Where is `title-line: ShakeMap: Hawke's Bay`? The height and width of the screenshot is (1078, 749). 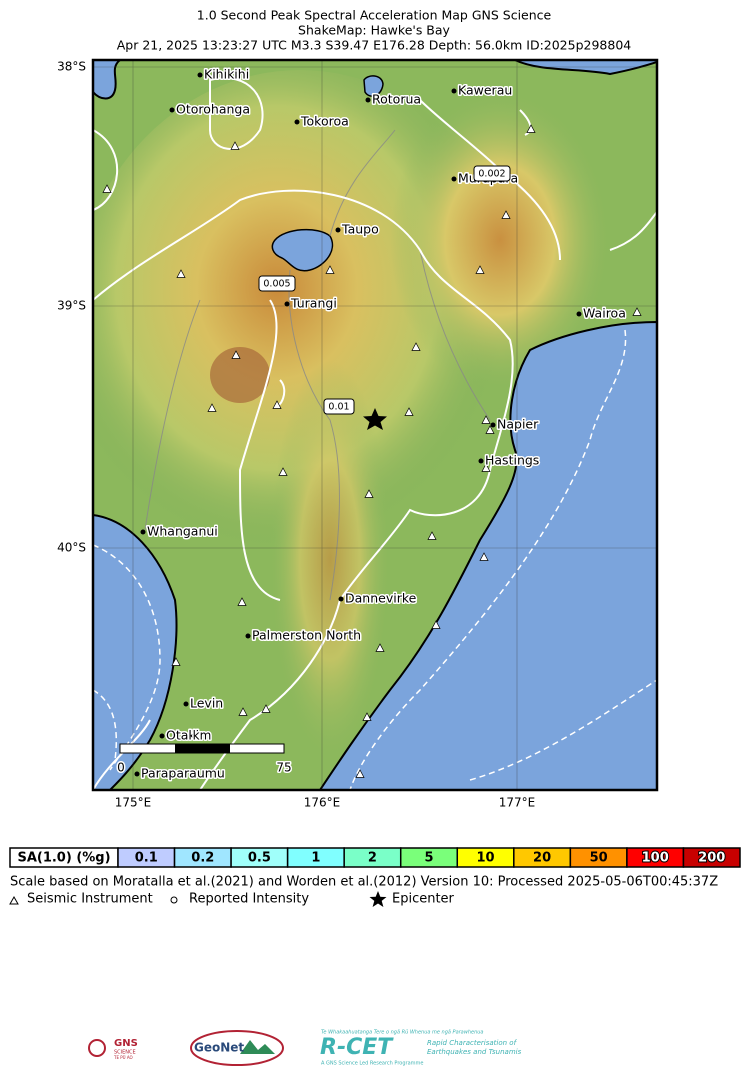 title-line: ShakeMap: Hawke's Bay is located at coordinates (374, 30).